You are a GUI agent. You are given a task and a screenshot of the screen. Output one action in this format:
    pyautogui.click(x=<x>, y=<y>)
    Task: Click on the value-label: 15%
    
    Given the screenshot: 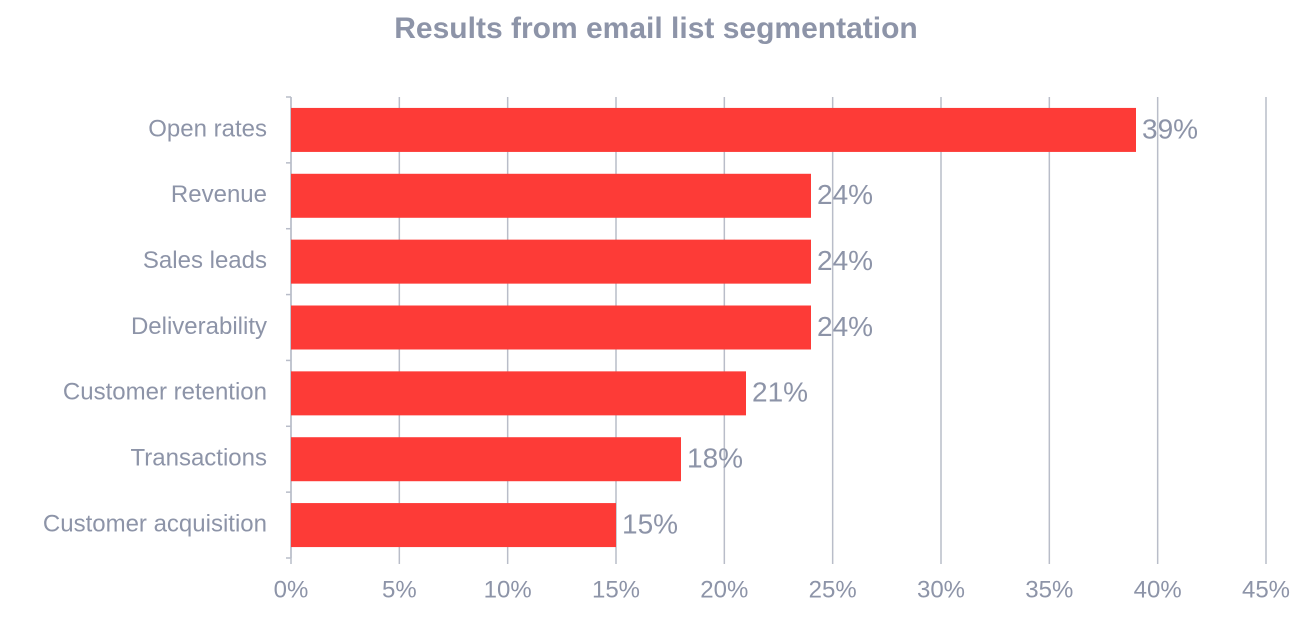 What is the action you would take?
    pyautogui.click(x=650, y=523)
    